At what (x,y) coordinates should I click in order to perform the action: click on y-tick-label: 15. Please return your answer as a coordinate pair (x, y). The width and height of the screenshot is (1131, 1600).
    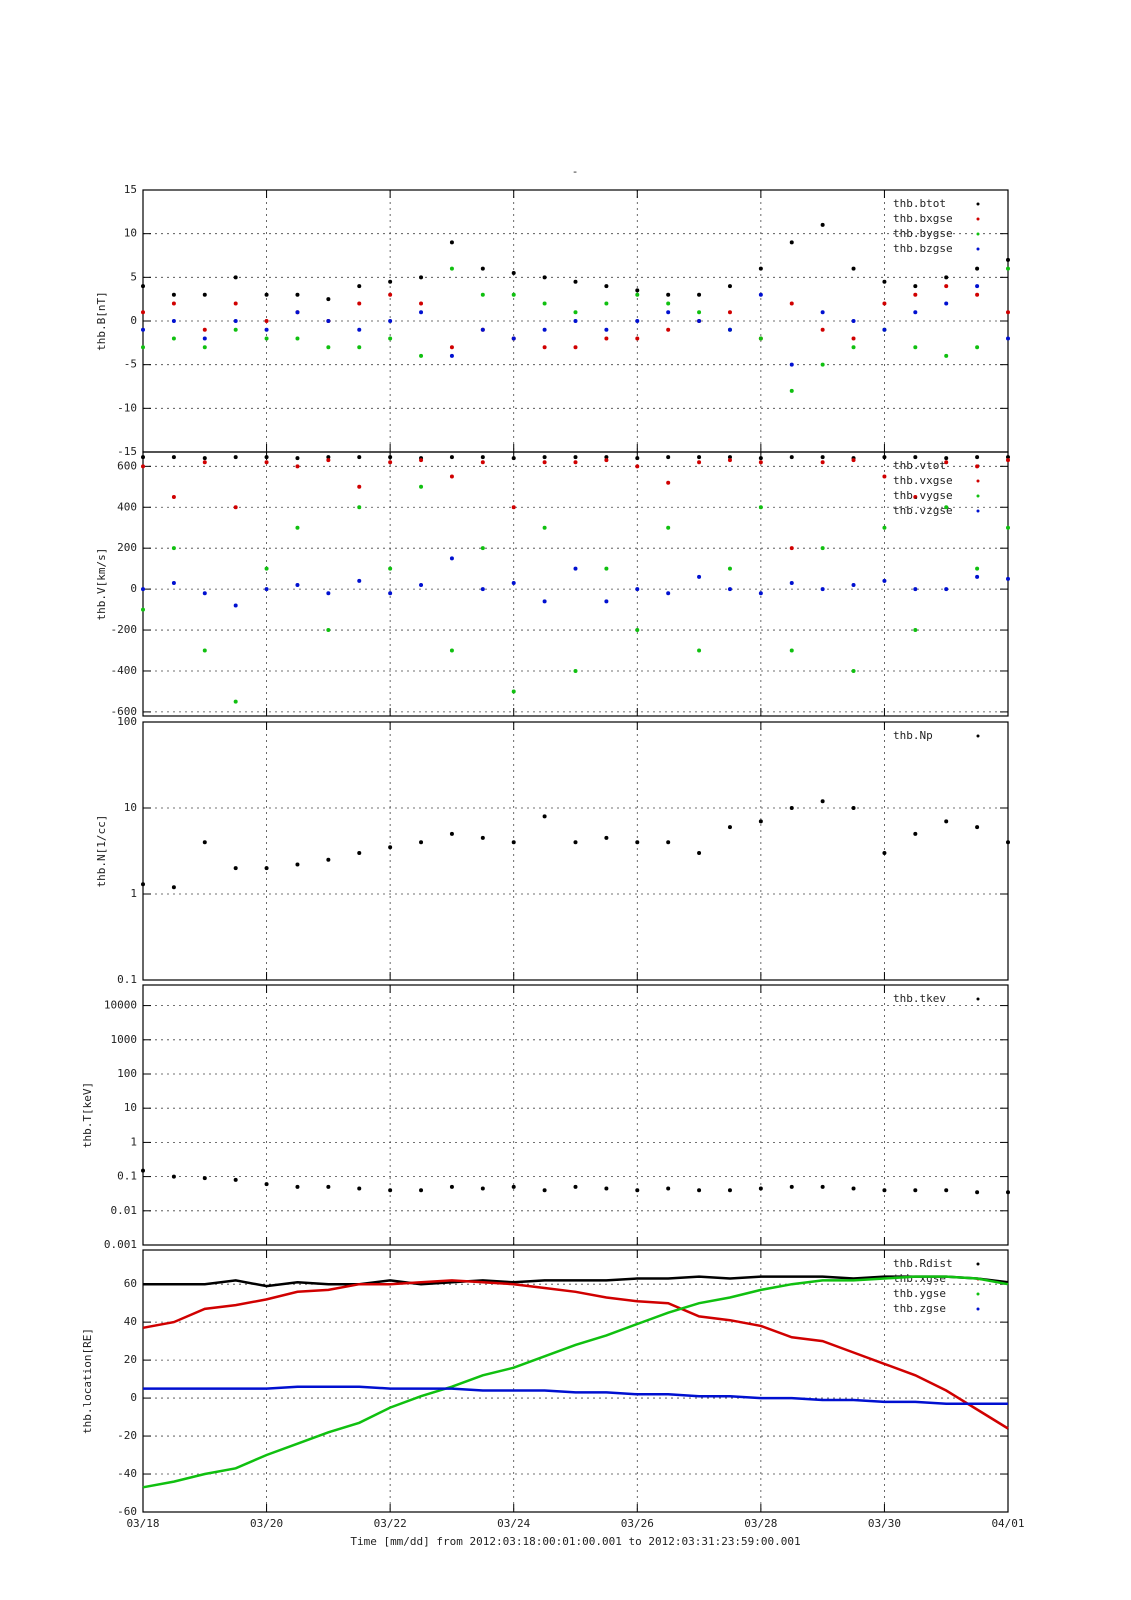
    Looking at the image, I should click on (130, 189).